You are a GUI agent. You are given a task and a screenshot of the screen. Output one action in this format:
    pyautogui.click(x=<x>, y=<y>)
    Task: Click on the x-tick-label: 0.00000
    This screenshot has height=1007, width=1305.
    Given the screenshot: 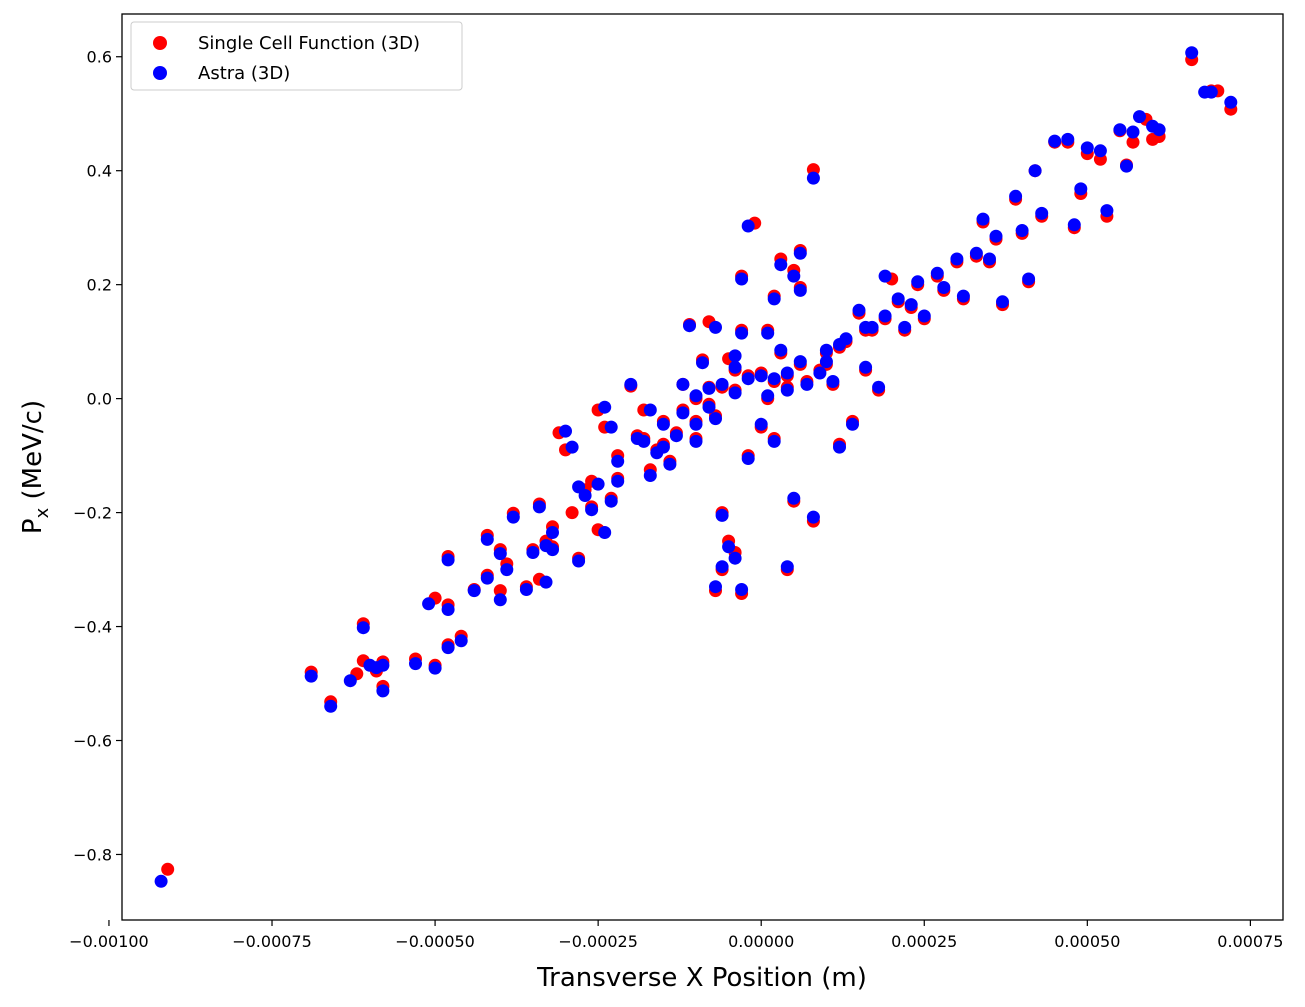 What is the action you would take?
    pyautogui.click(x=761, y=941)
    